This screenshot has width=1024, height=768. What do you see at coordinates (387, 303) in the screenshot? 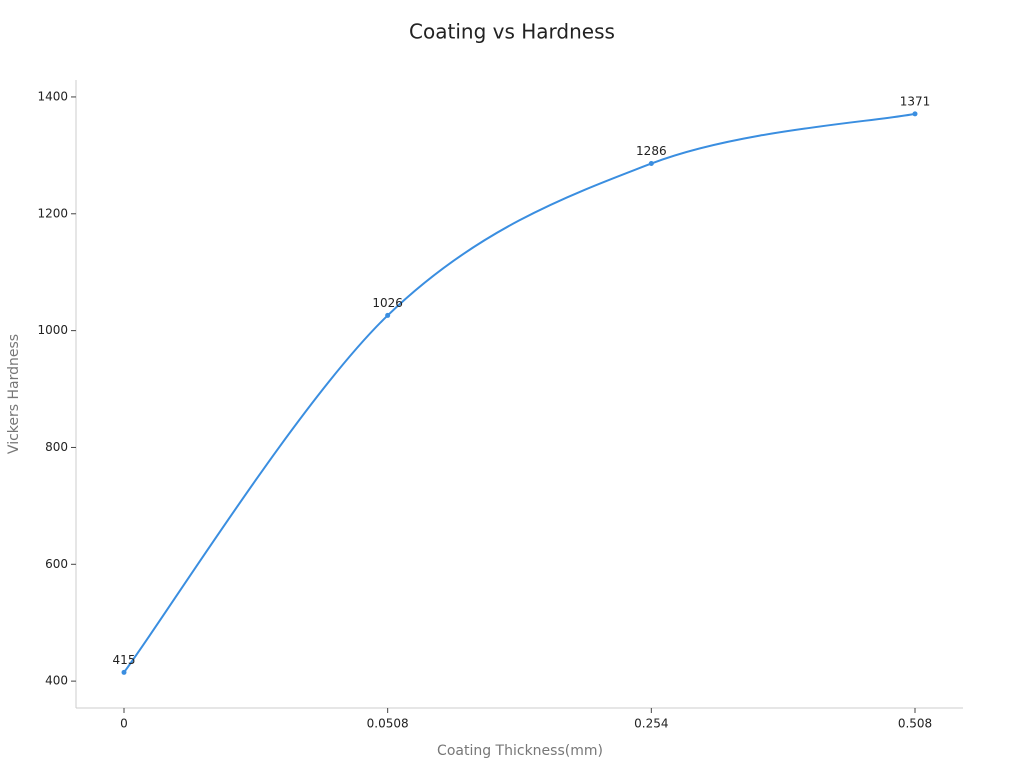
I see `data-label: 1026` at bounding box center [387, 303].